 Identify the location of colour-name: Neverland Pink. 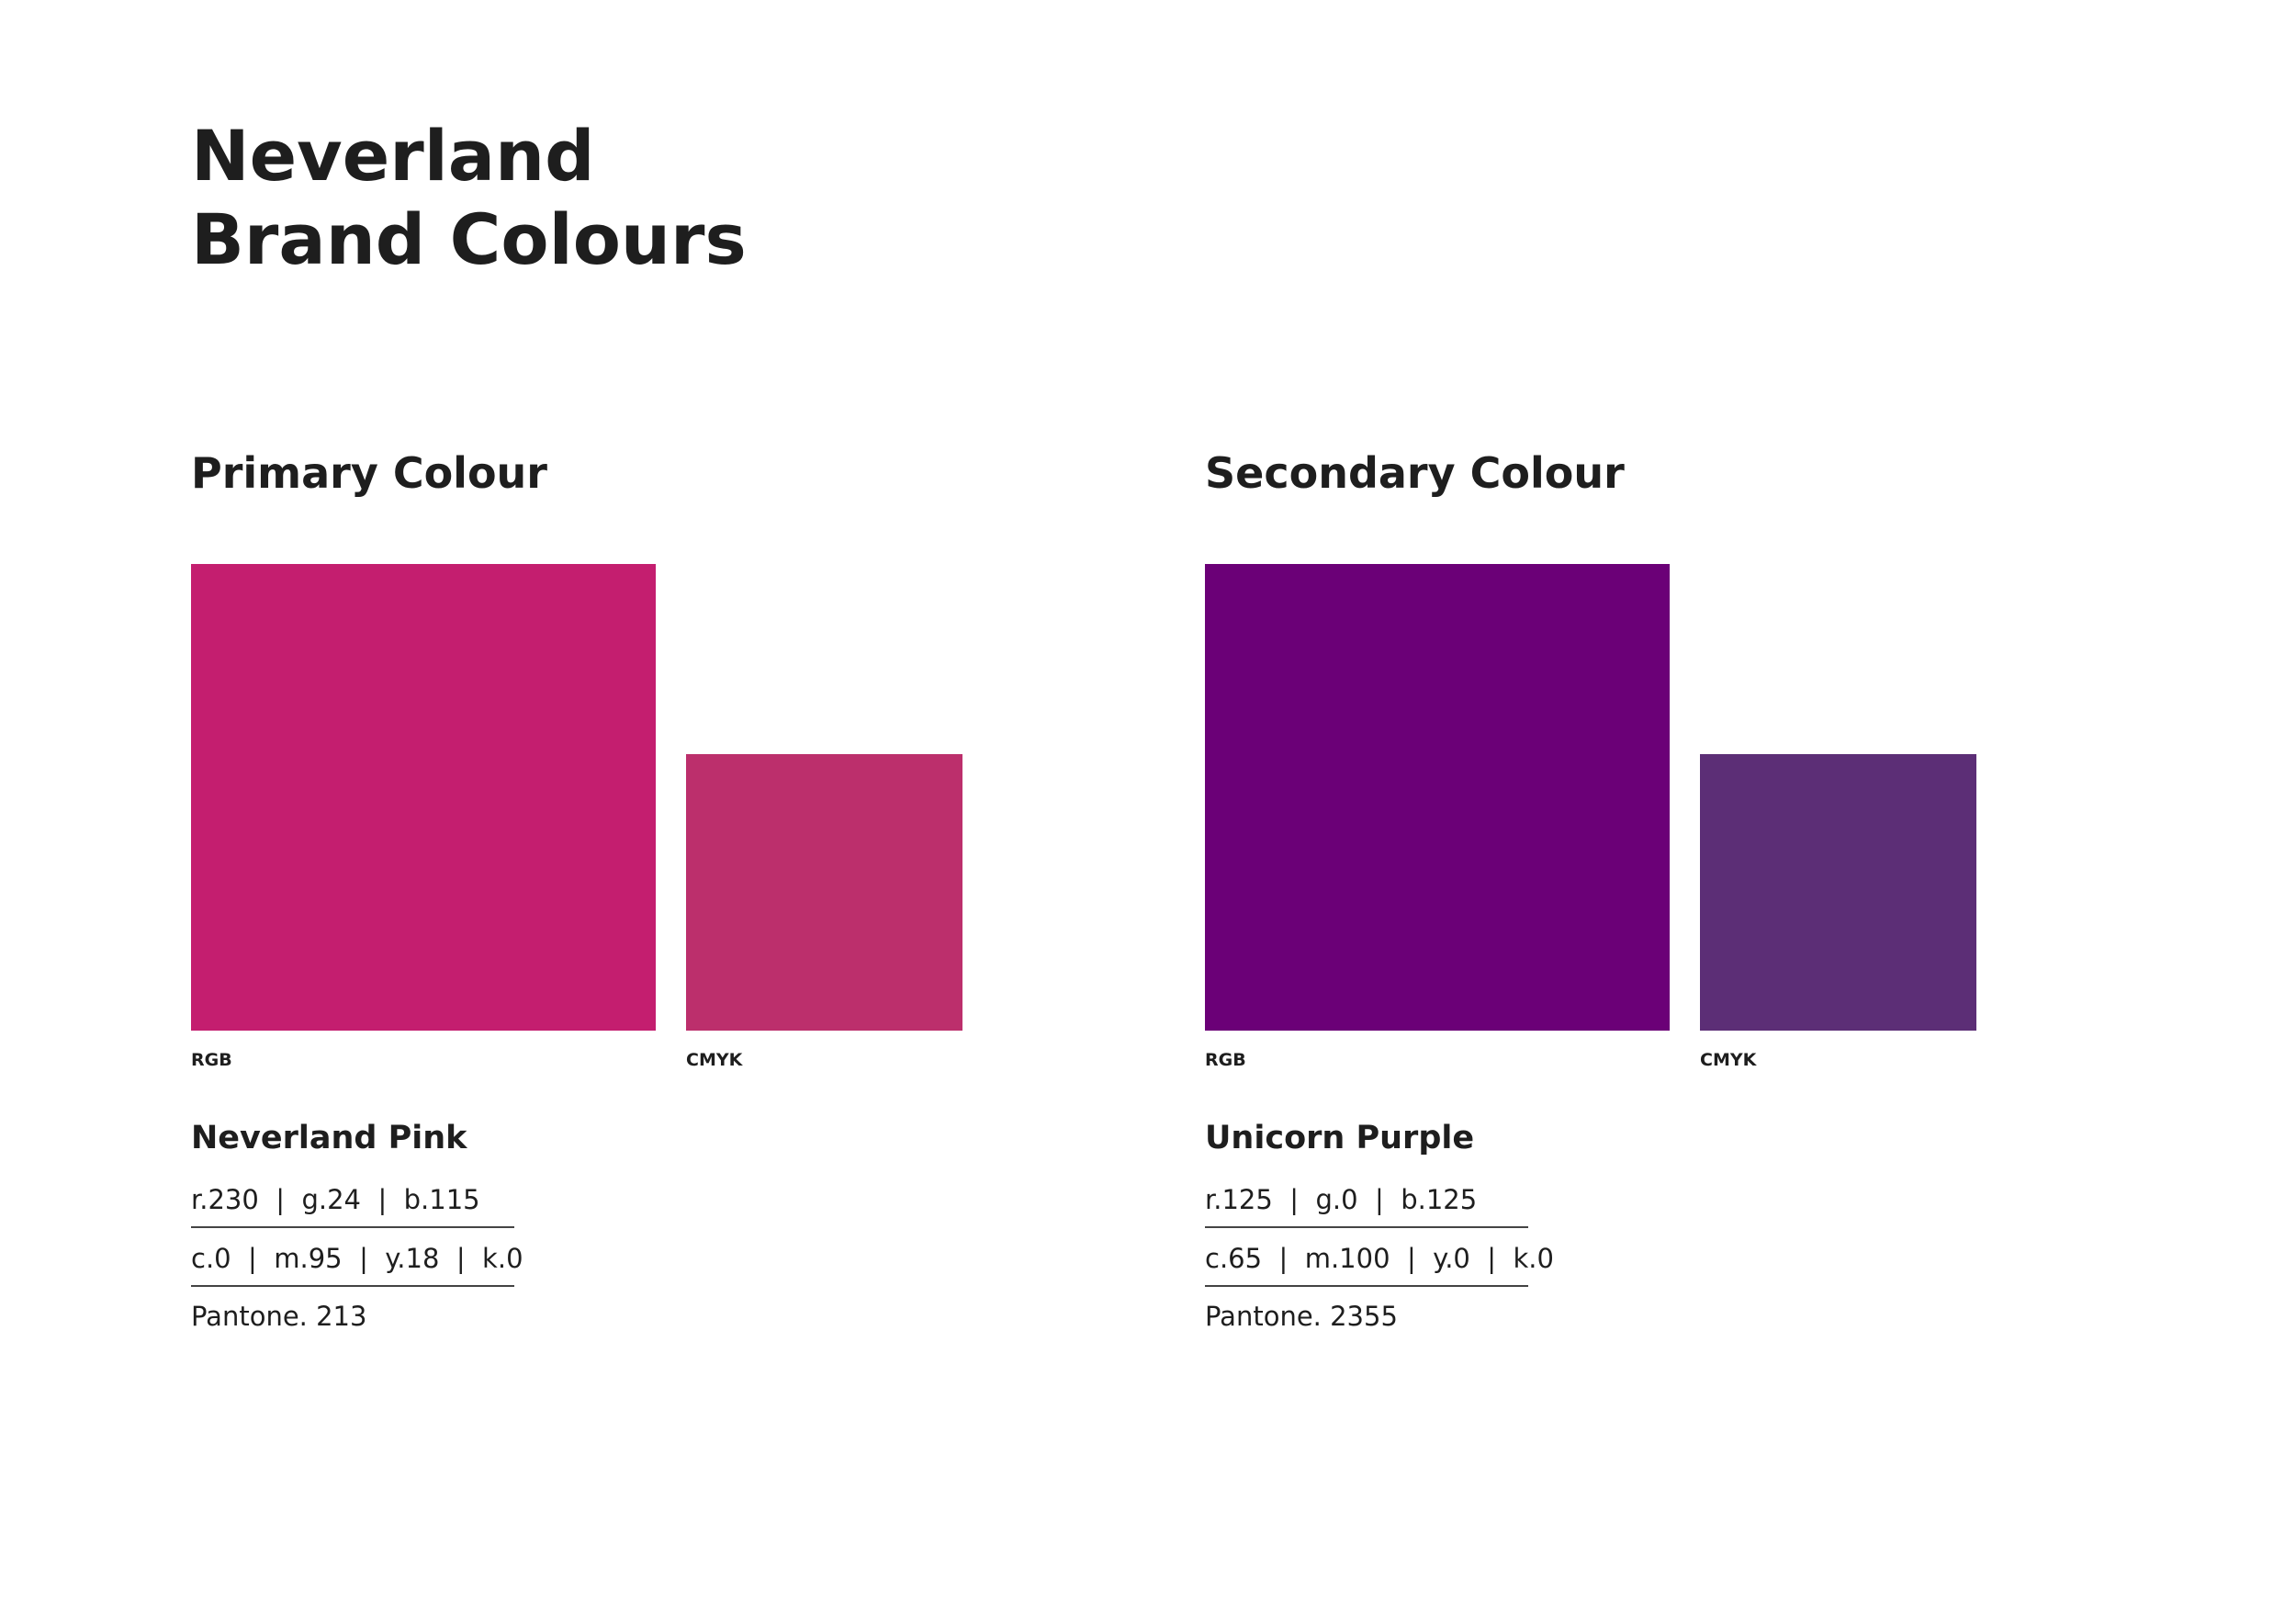
(329, 1138).